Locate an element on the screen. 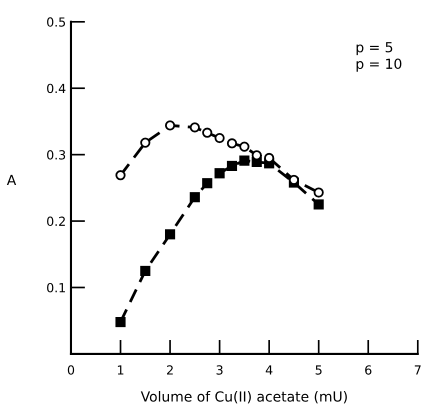 Image resolution: width=425 pixels, height=404 pixels. annotation: p = 10 is located at coordinates (379, 65).